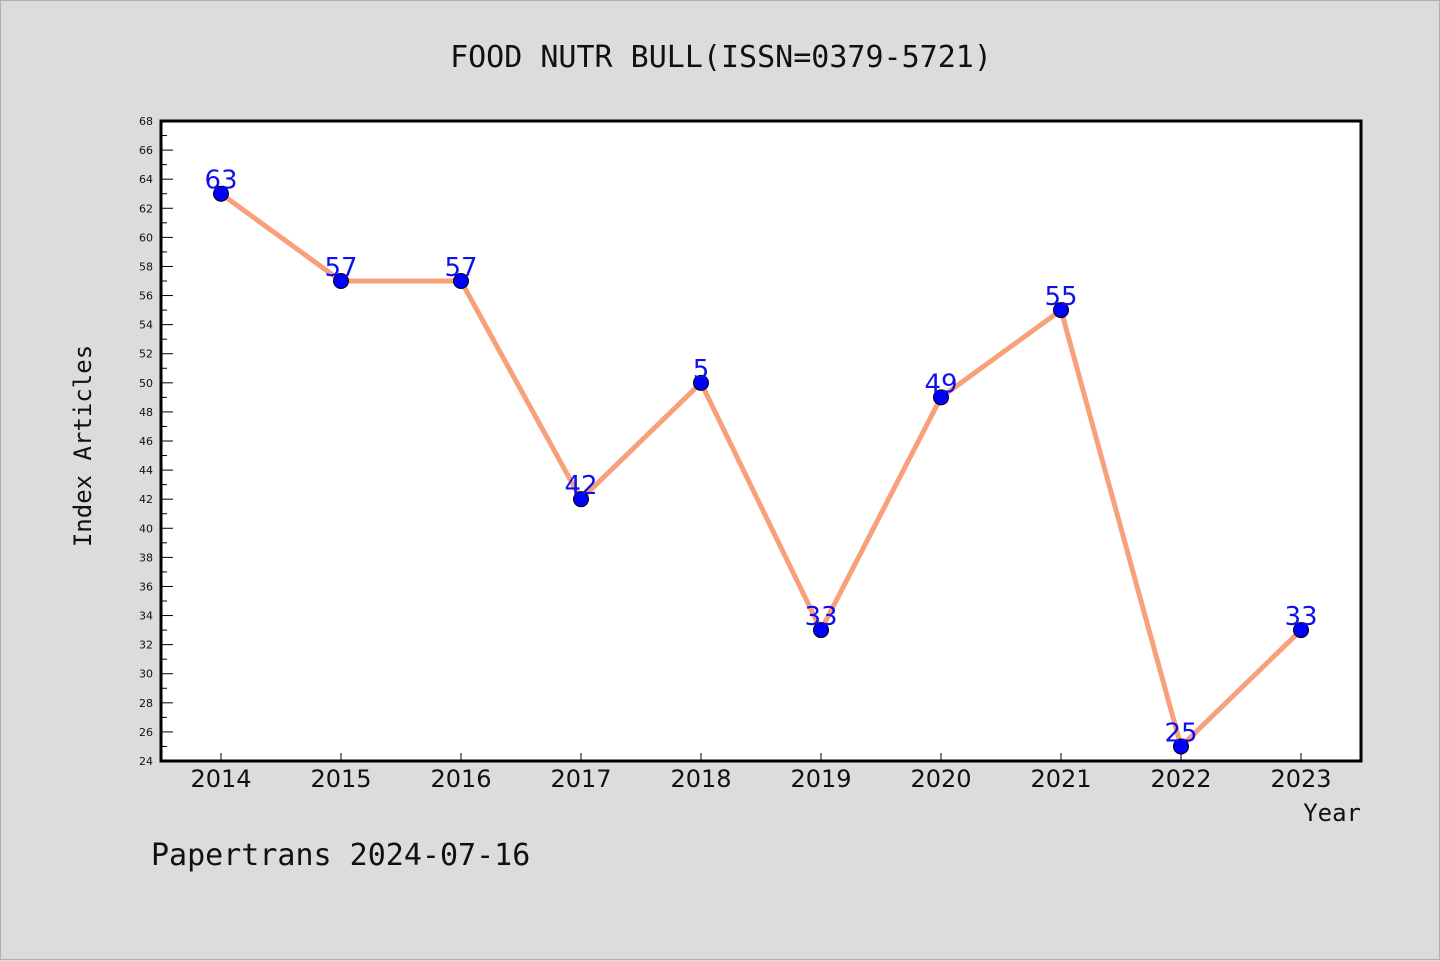 The image size is (1440, 961). Describe the element at coordinates (761, 773) in the screenshot. I see `x-axis-ticks: 2014 2015 2016 2017 2018 2019 2020 2021 2022 2023` at that location.